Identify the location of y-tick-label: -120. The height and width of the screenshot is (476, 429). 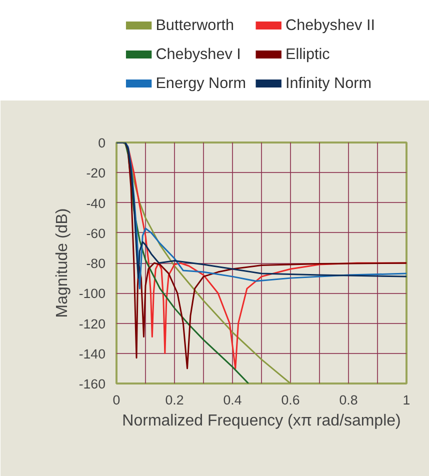
(92, 324).